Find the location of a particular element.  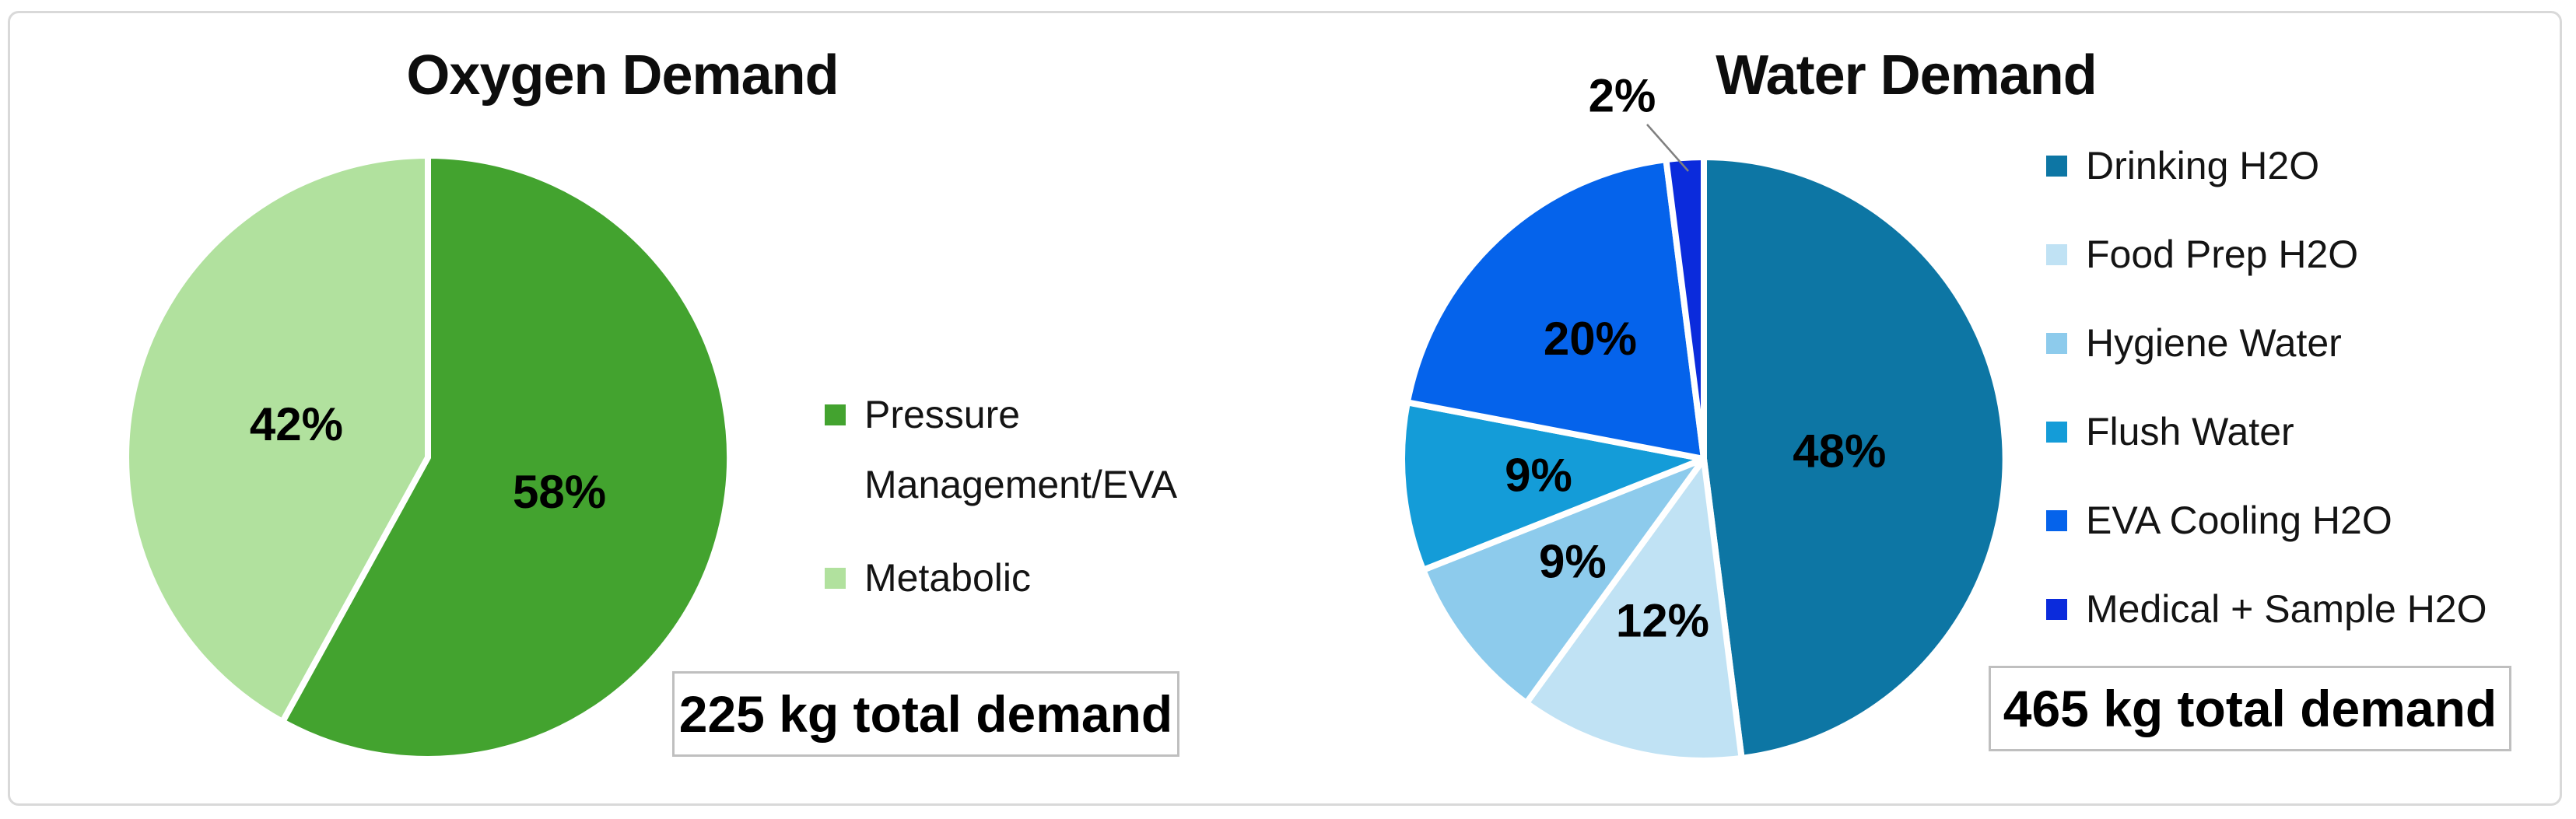

leader-line-medical-sample-h2o is located at coordinates (1667, 148).